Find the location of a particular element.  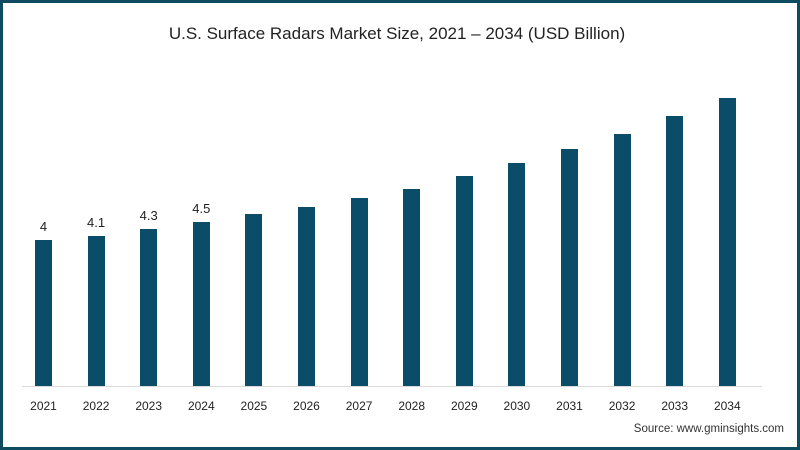

x-tick-label-2029: 2029 is located at coordinates (464, 406).